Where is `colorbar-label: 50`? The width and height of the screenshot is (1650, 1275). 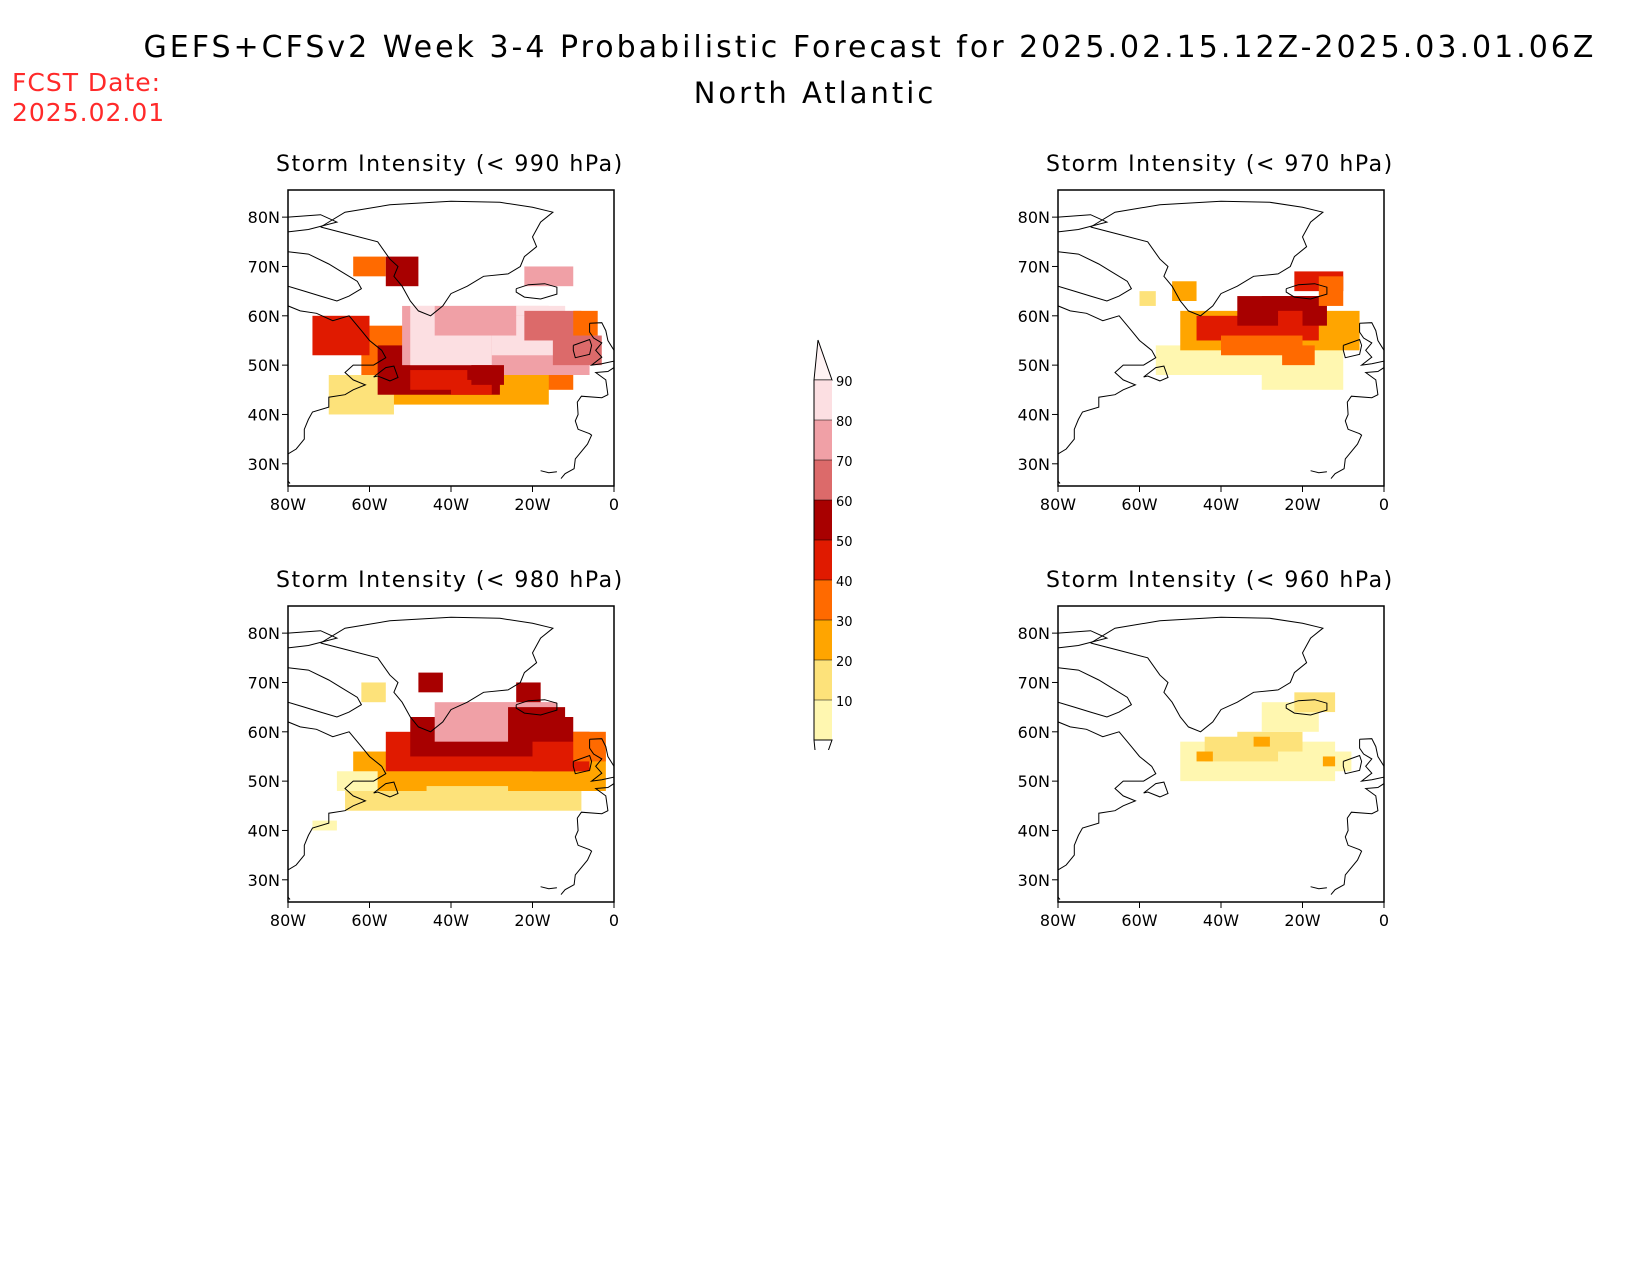 colorbar-label: 50 is located at coordinates (844, 542).